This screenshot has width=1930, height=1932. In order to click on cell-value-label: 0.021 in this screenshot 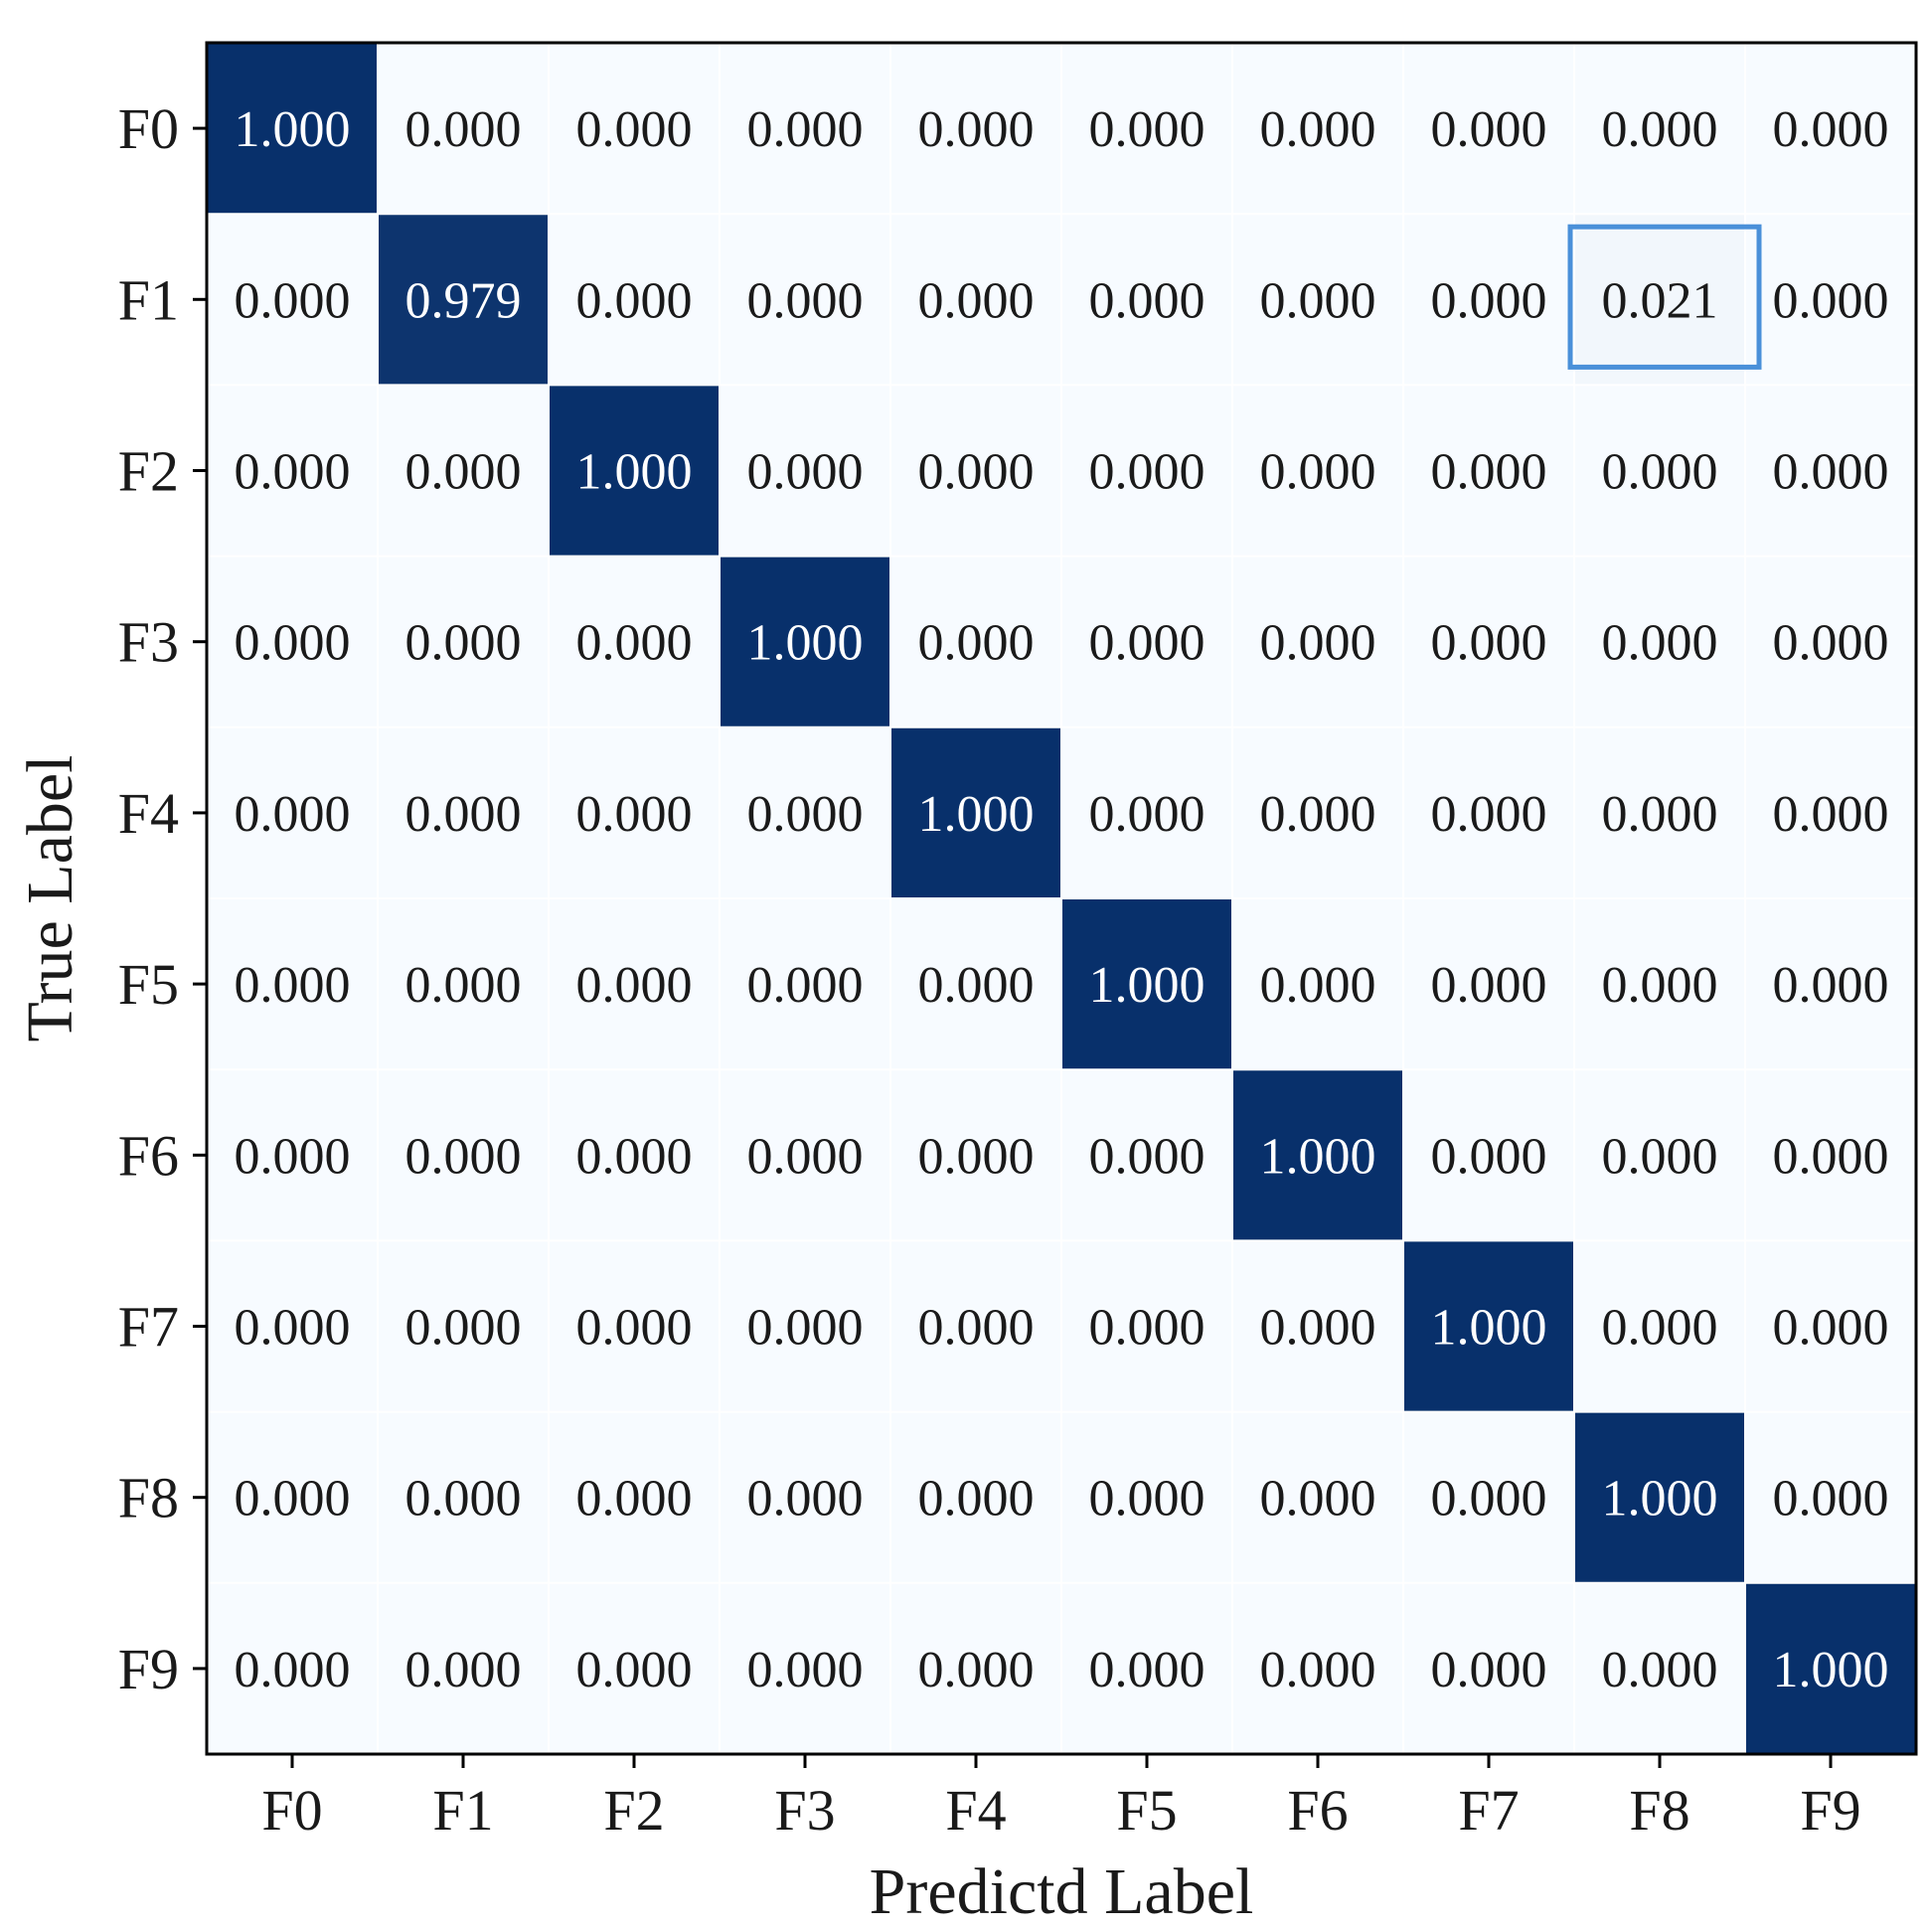, I will do `click(1660, 300)`.